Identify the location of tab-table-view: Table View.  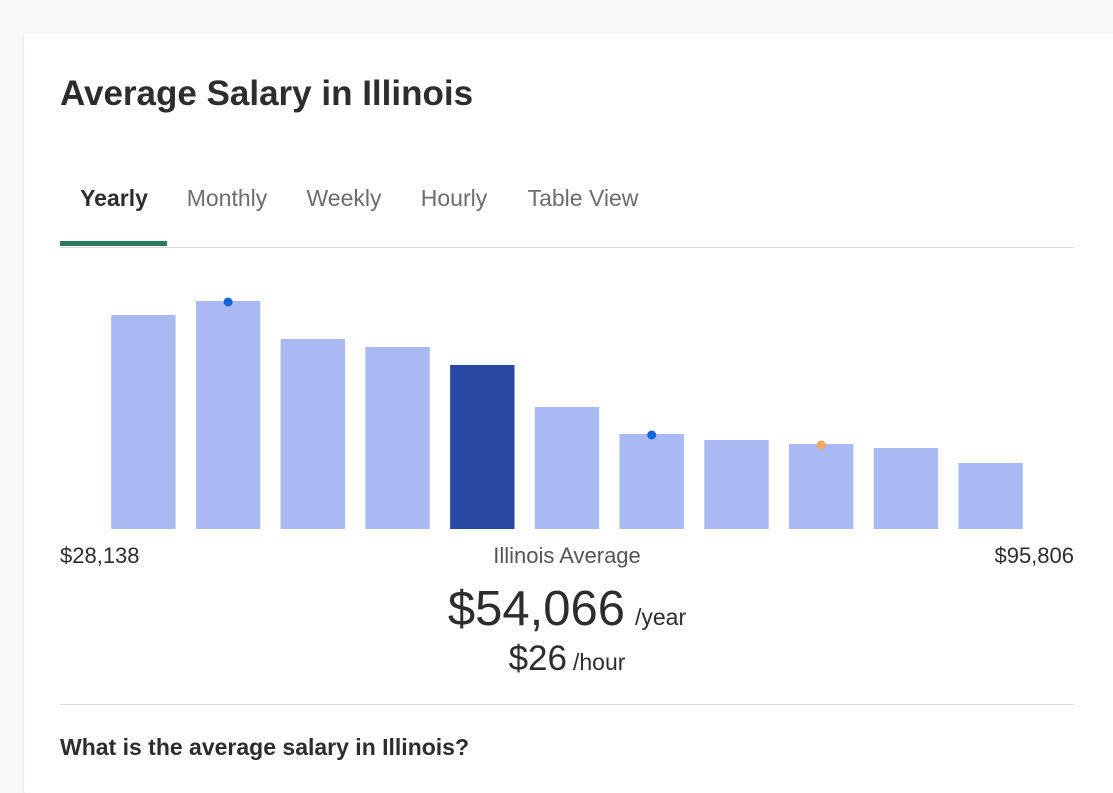
(583, 198).